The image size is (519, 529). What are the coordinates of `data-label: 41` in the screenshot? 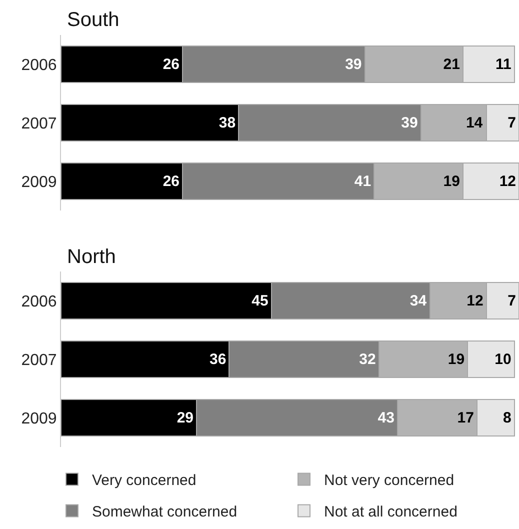 It's located at (363, 181).